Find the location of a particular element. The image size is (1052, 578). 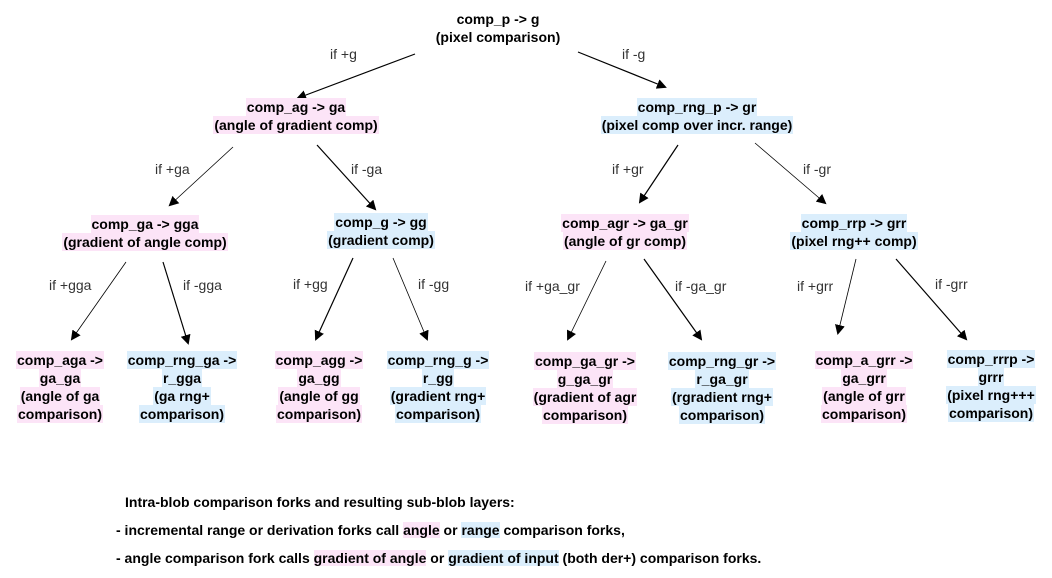

caption-line2-b: or is located at coordinates (437, 558).